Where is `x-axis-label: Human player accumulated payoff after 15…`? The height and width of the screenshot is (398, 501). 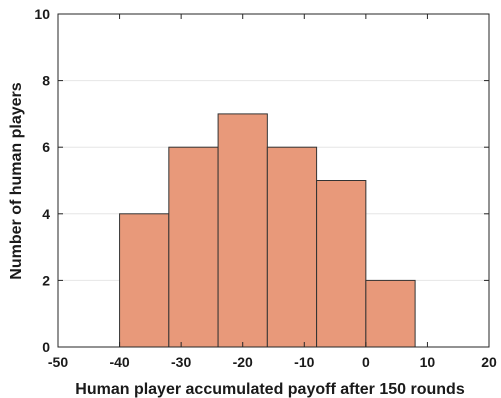 x-axis-label: Human player accumulated payoff after 15… is located at coordinates (270, 389).